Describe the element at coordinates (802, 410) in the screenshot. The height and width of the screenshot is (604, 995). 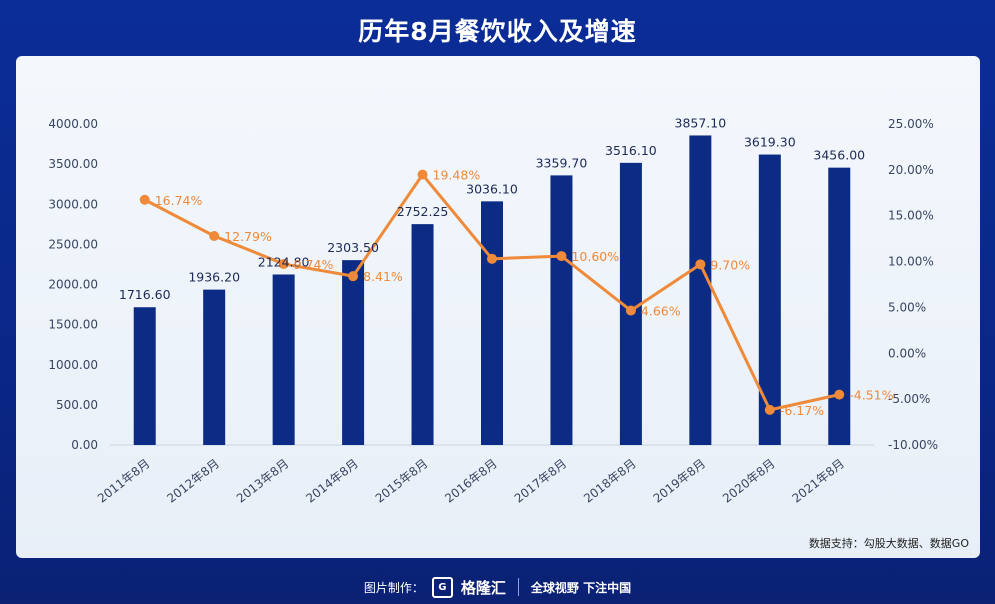
I see `growth-value-label: -6.17%` at that location.